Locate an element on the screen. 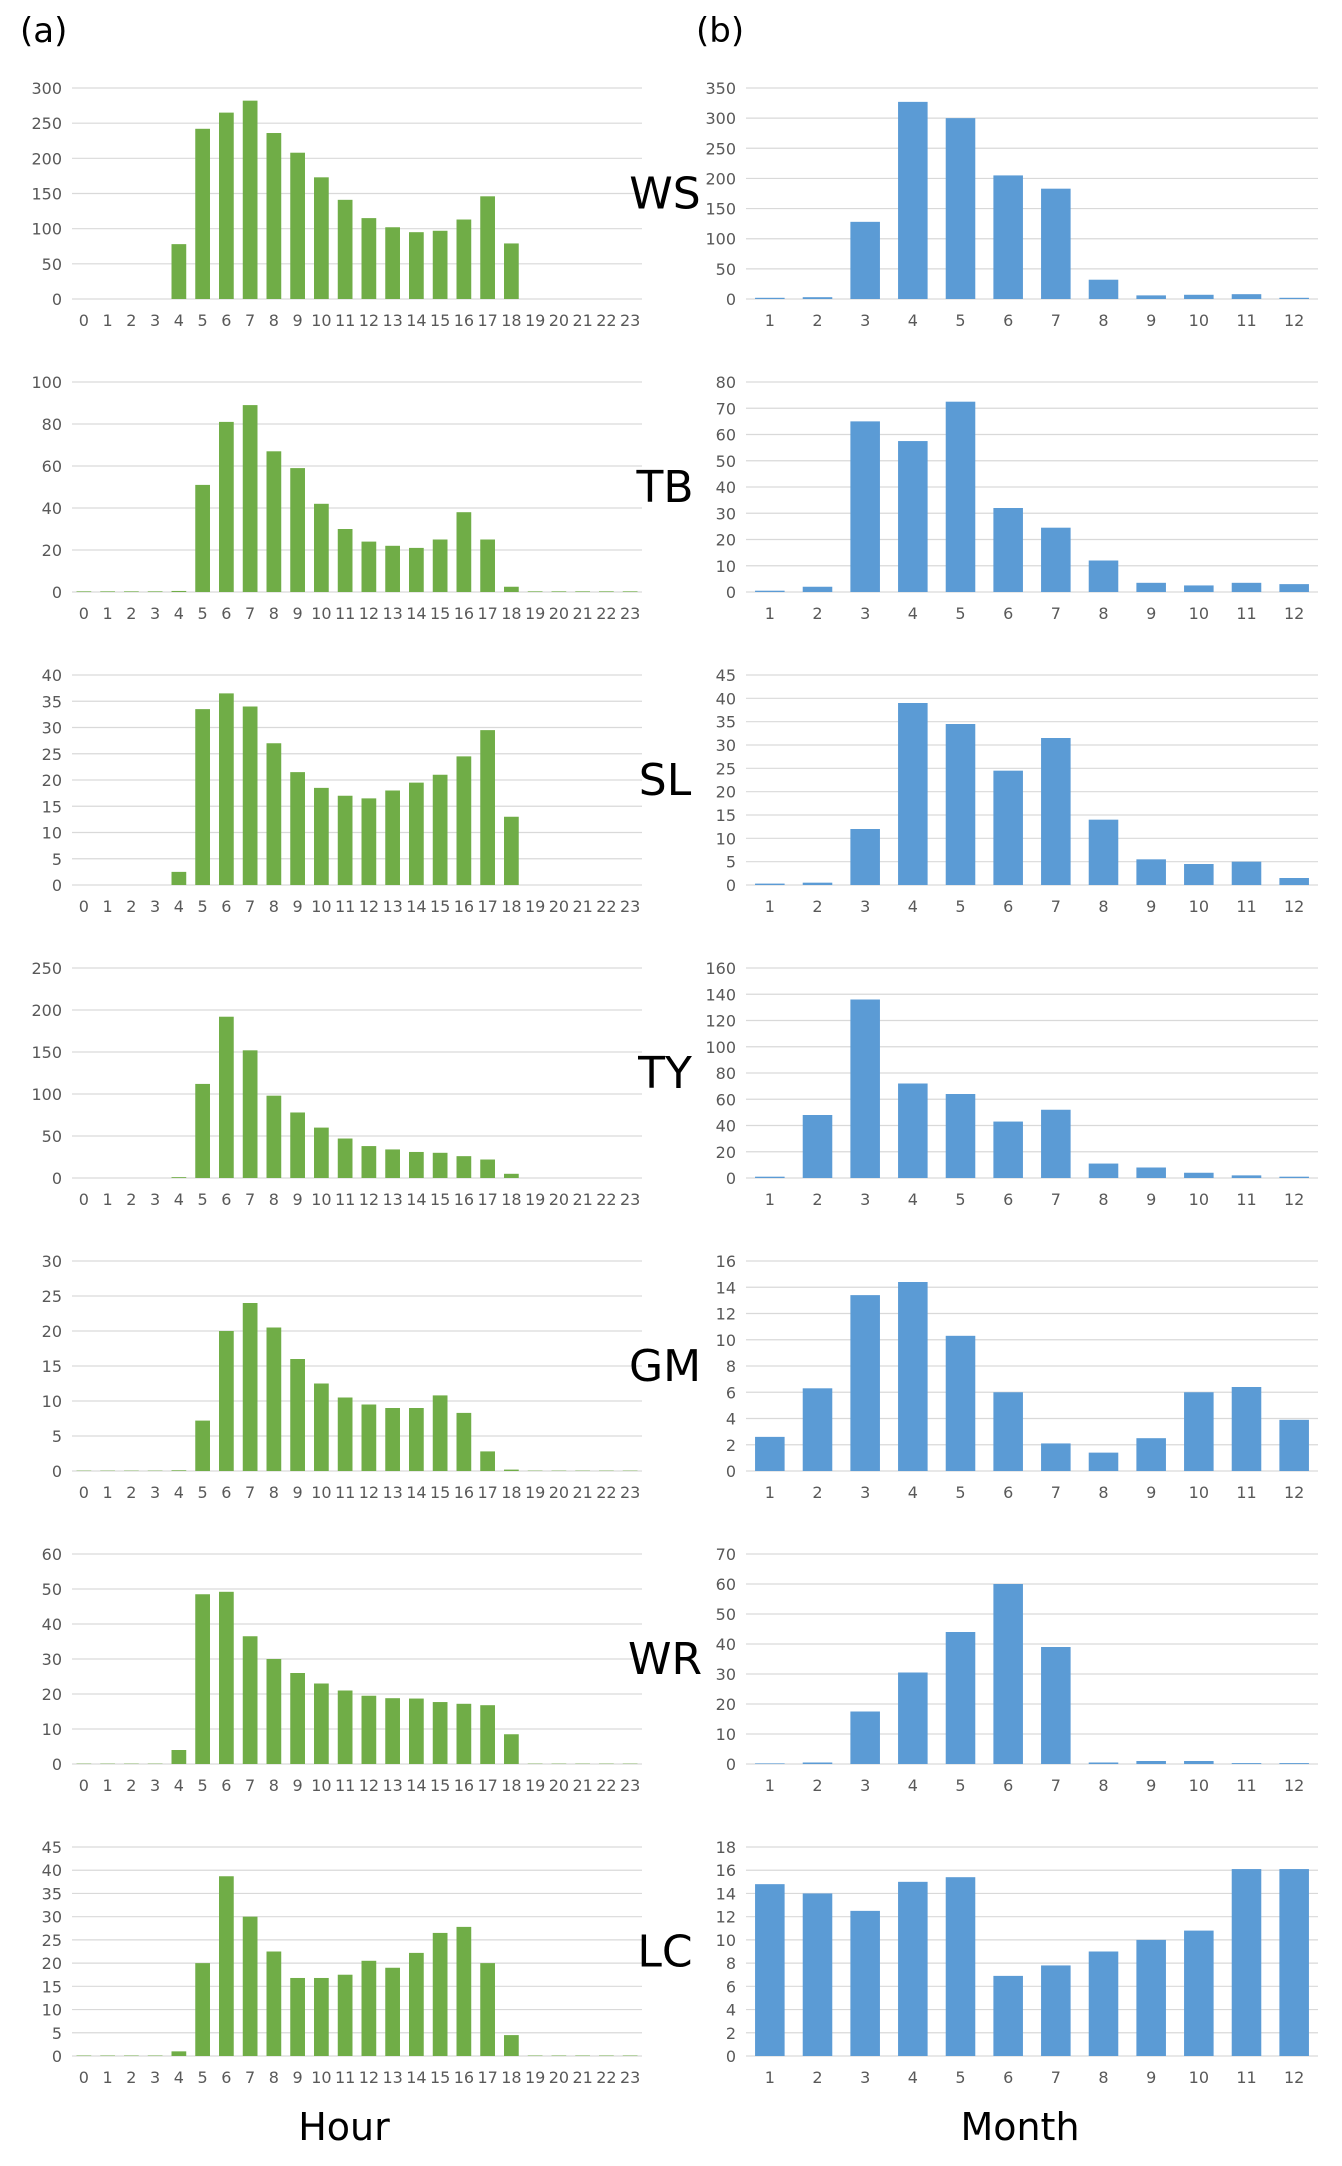 The image size is (1342, 2166). x-tick-label: 20 is located at coordinates (559, 1199).